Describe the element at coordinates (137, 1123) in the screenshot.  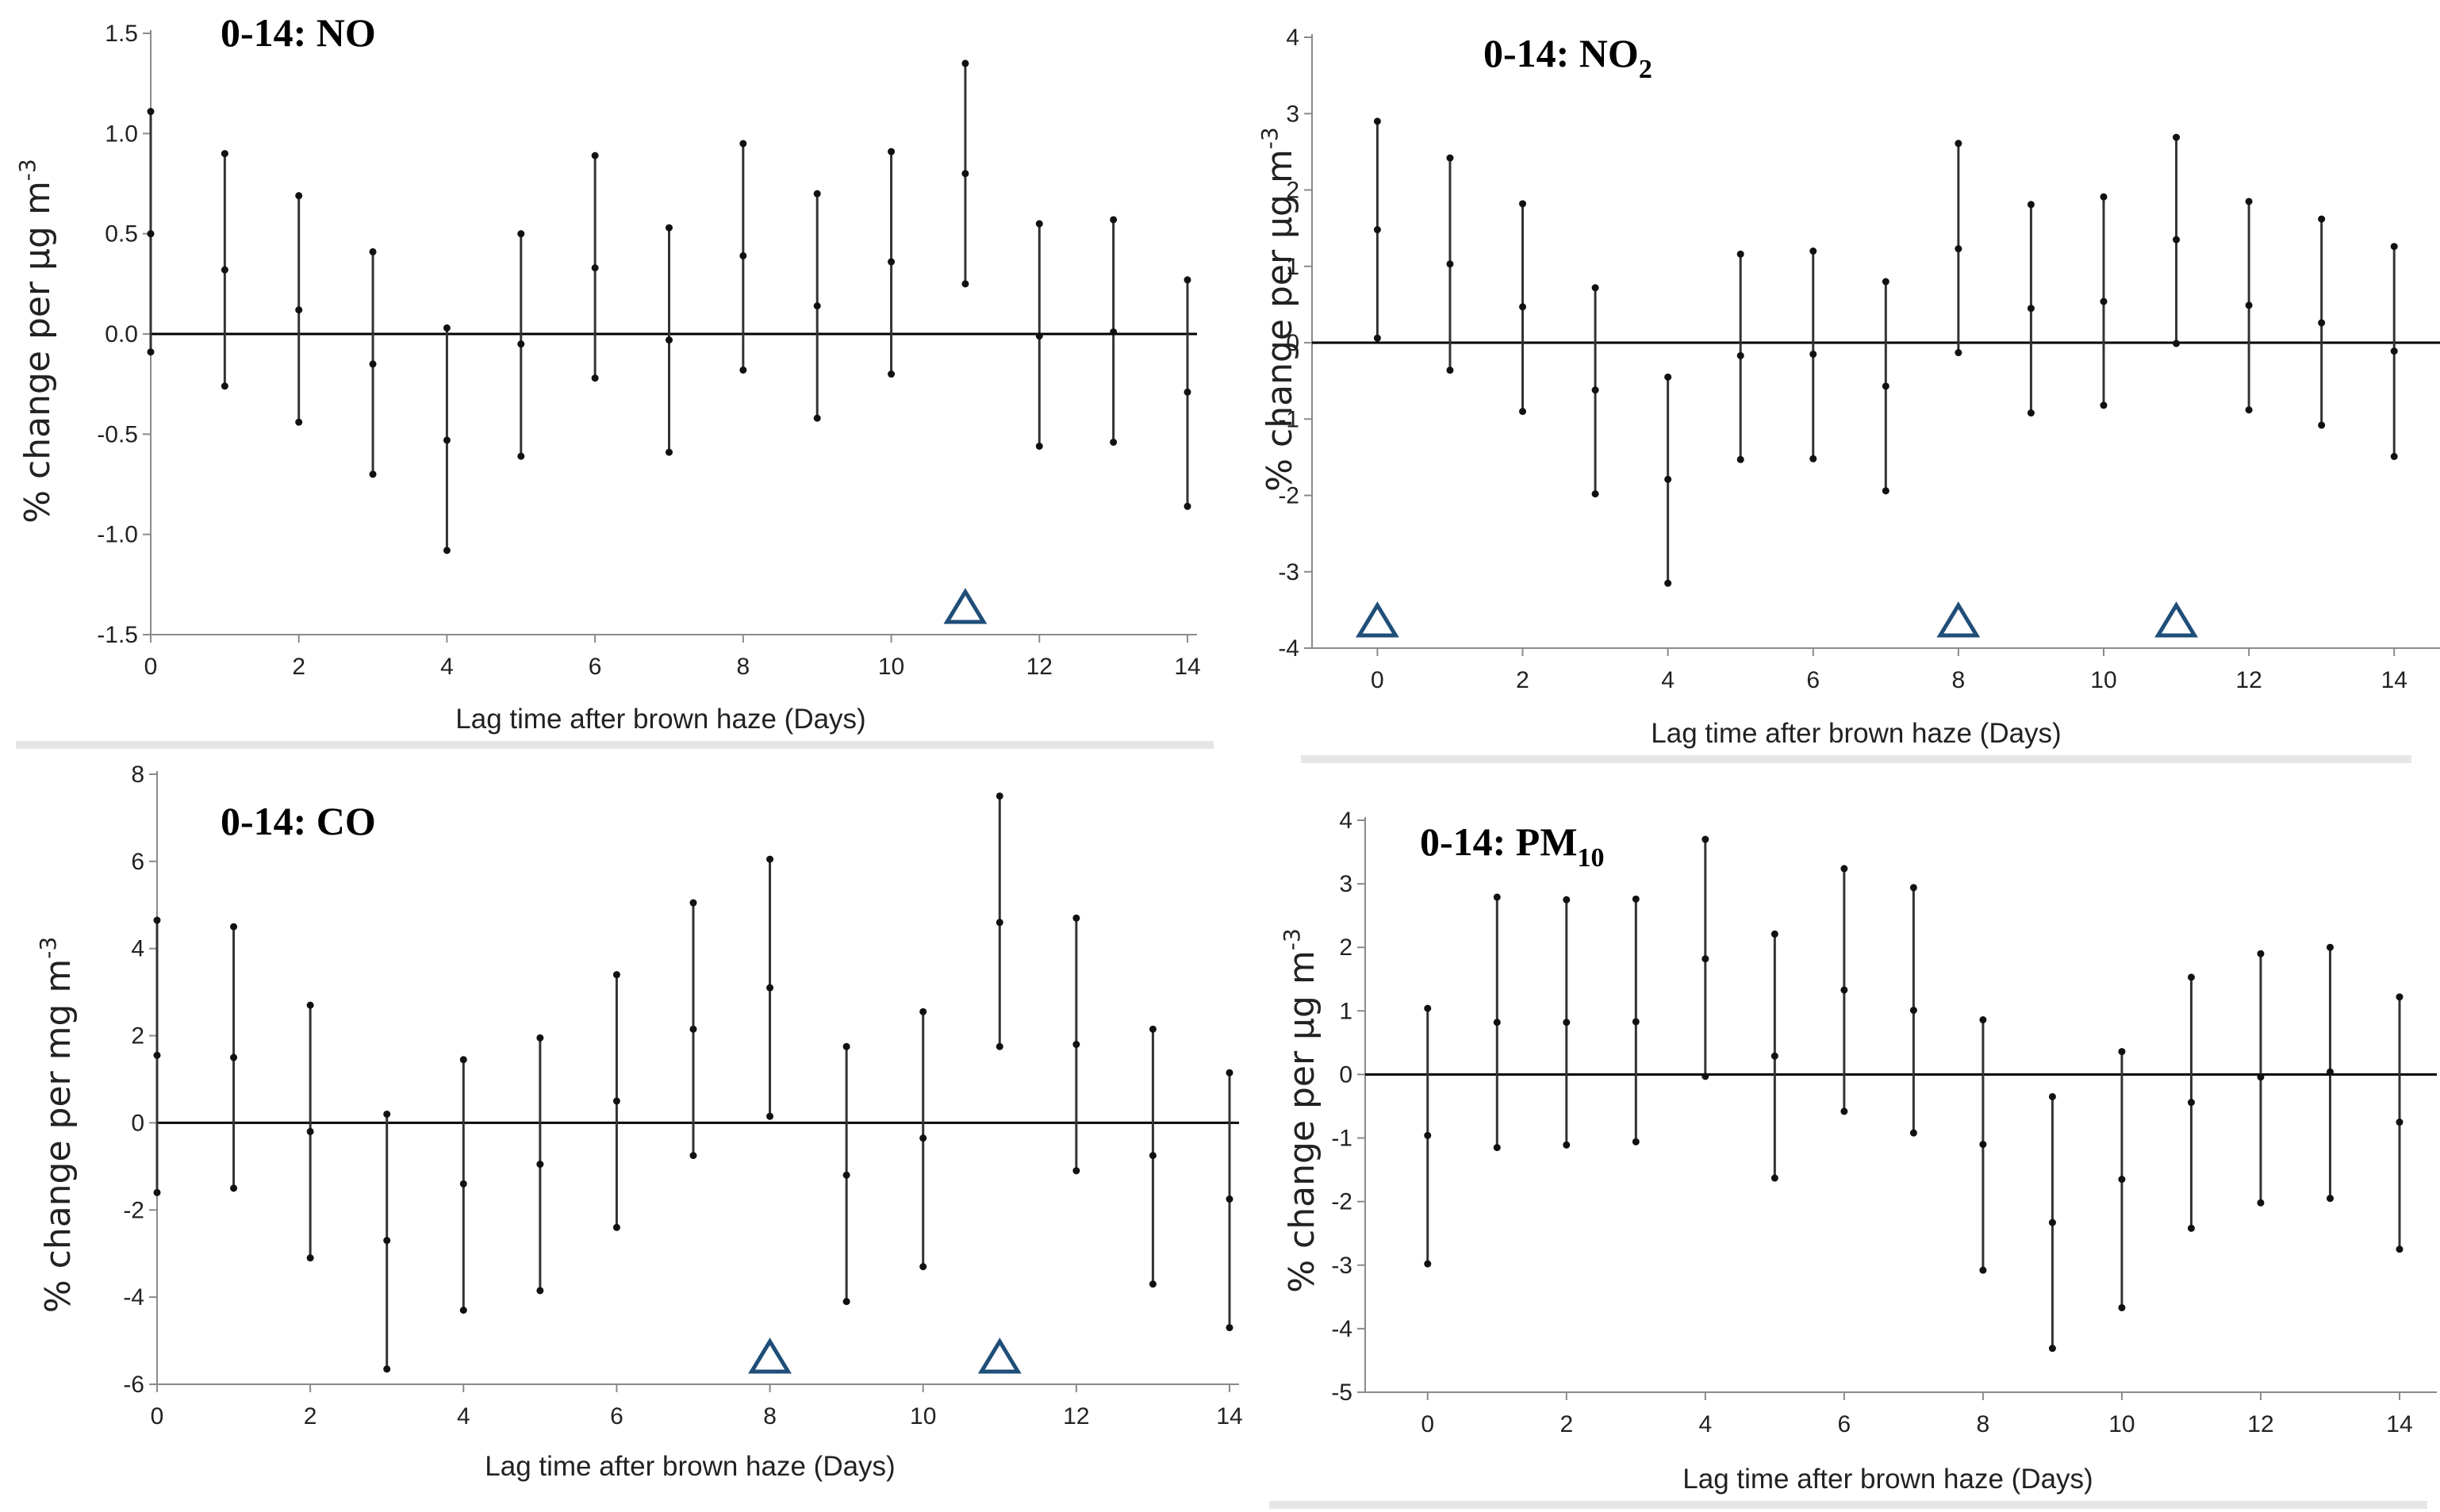
I see `y-tick-label: 0` at that location.